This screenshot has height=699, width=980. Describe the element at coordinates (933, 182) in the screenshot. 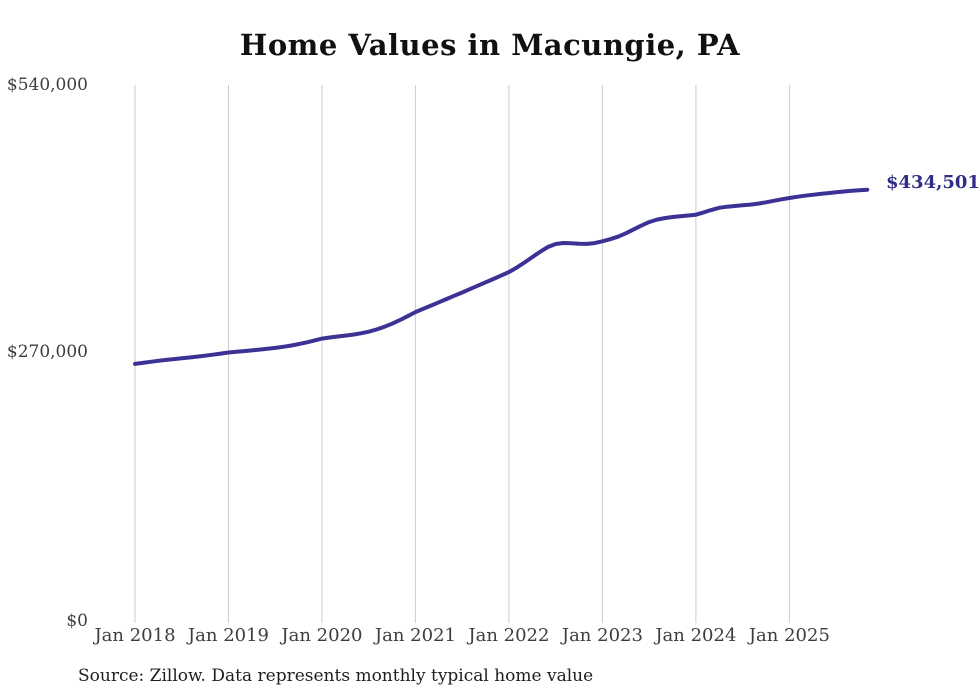

I see `latest-value-label: $434,501` at that location.